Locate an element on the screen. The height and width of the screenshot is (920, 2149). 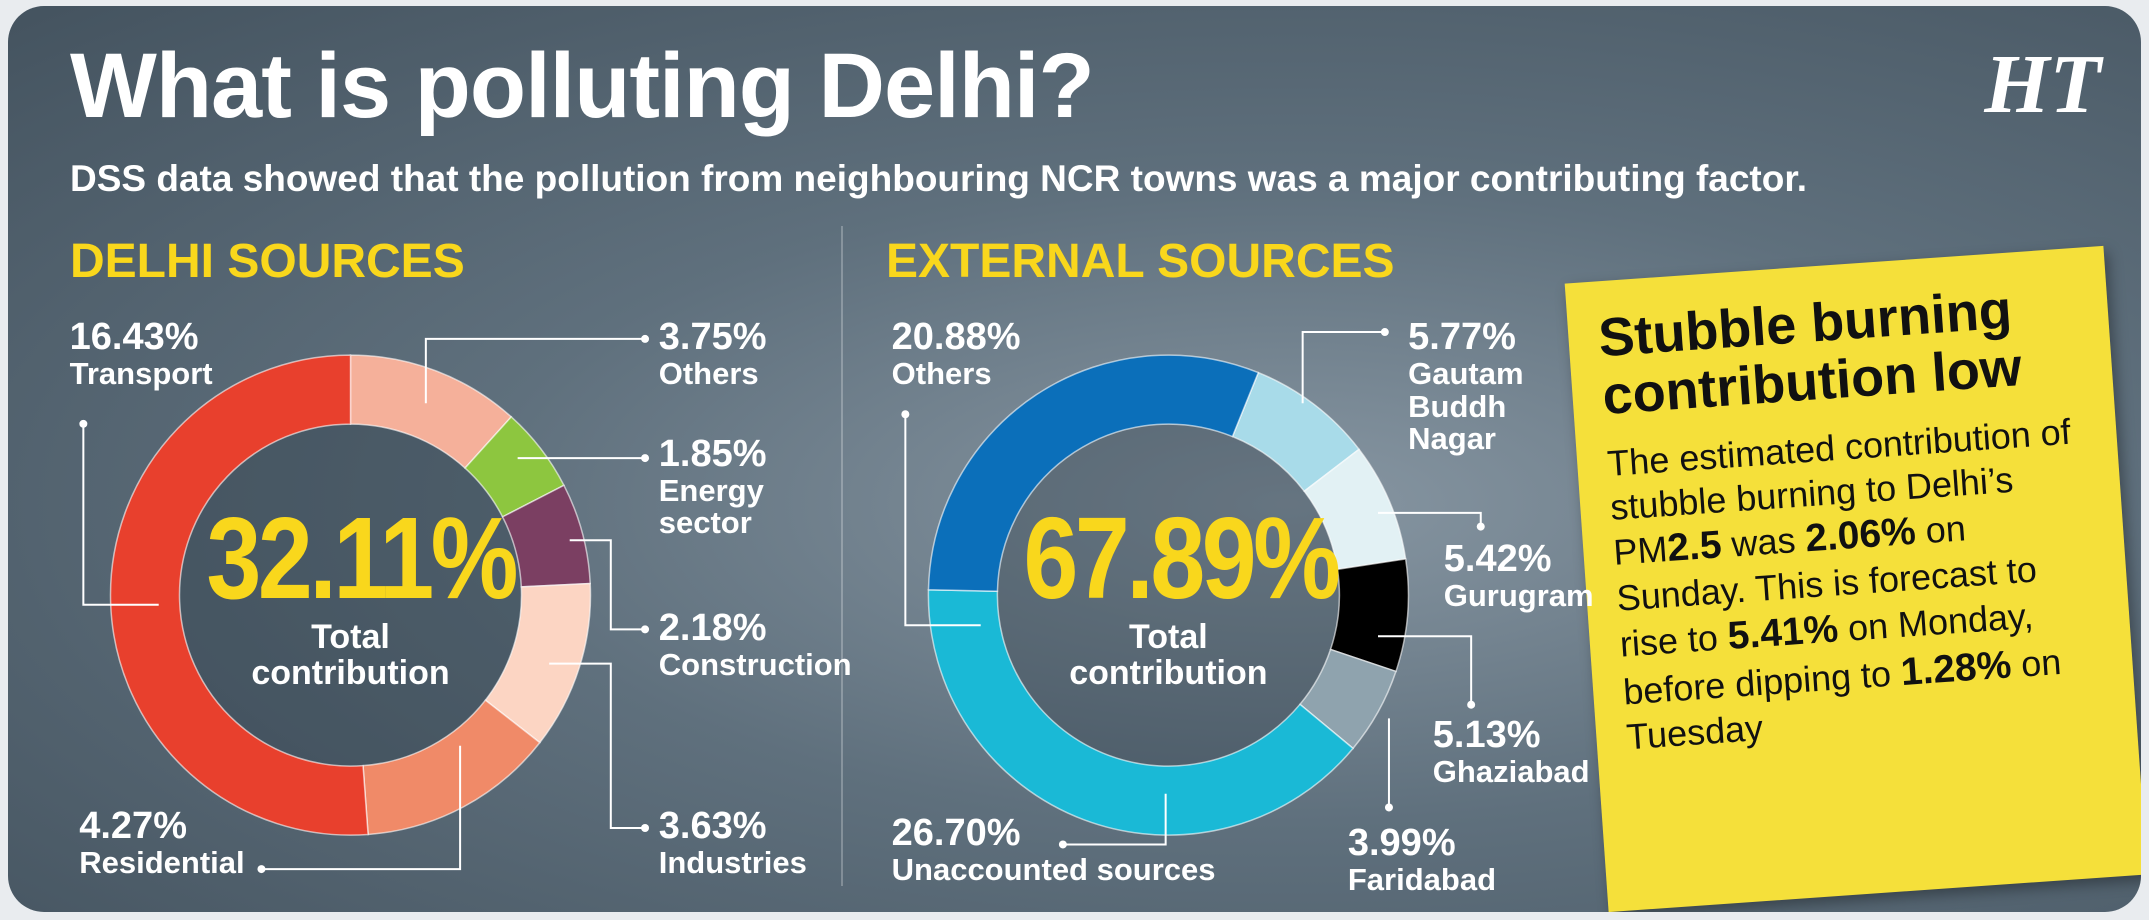
chart-title: EXTERNAL SOURCES is located at coordinates (1140, 261).